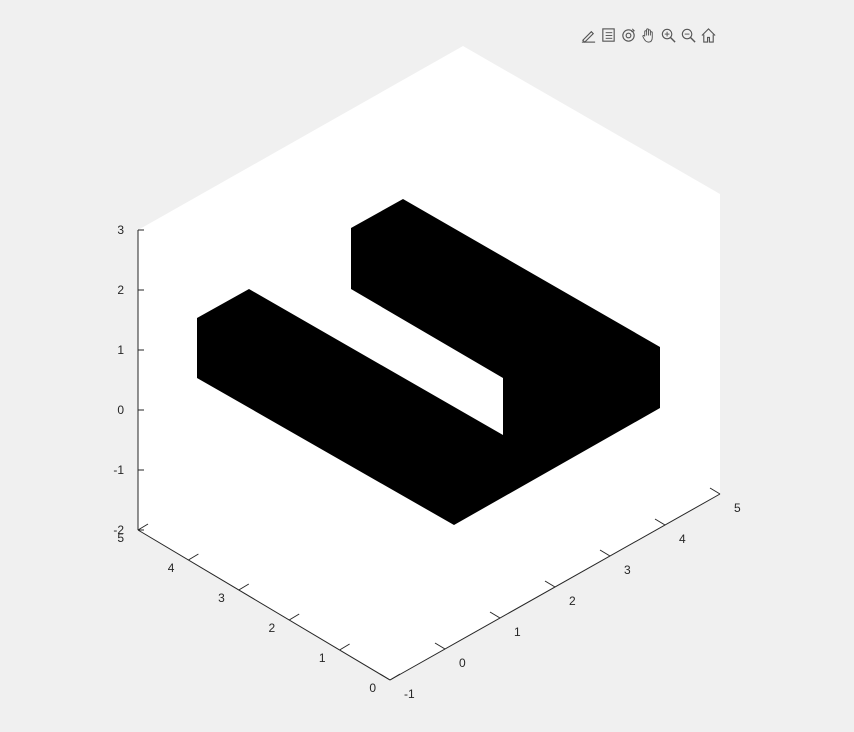 Image resolution: width=854 pixels, height=732 pixels. Describe the element at coordinates (221, 598) in the screenshot. I see `y-tick-label: 3` at that location.